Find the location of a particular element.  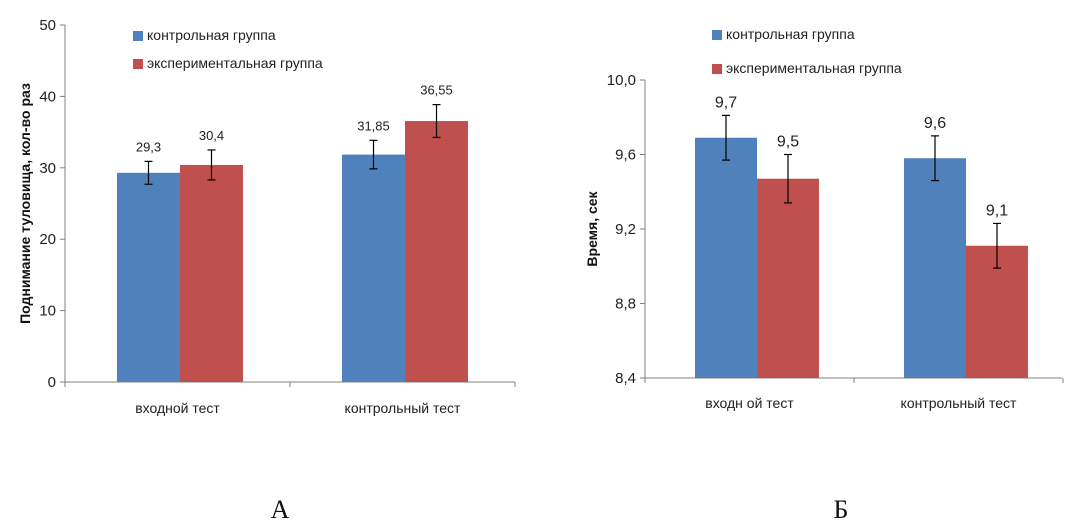

x-category-label: входной тест is located at coordinates (177, 408).